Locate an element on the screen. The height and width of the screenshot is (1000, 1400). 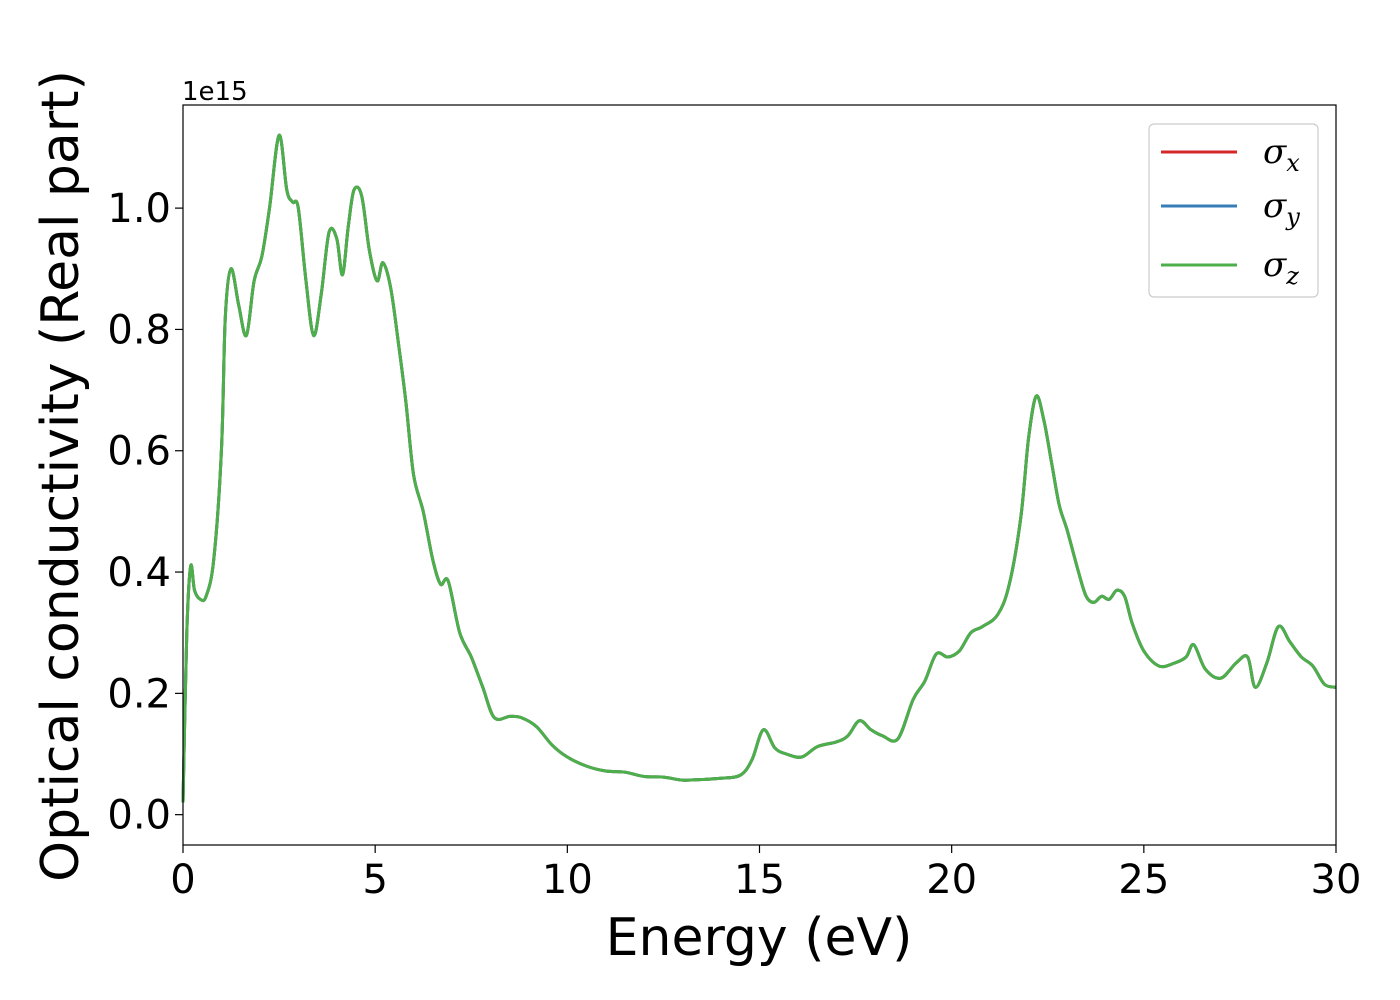
x-axis-ticks: 0 5 10 15 20 25 30 is located at coordinates (765, 874).